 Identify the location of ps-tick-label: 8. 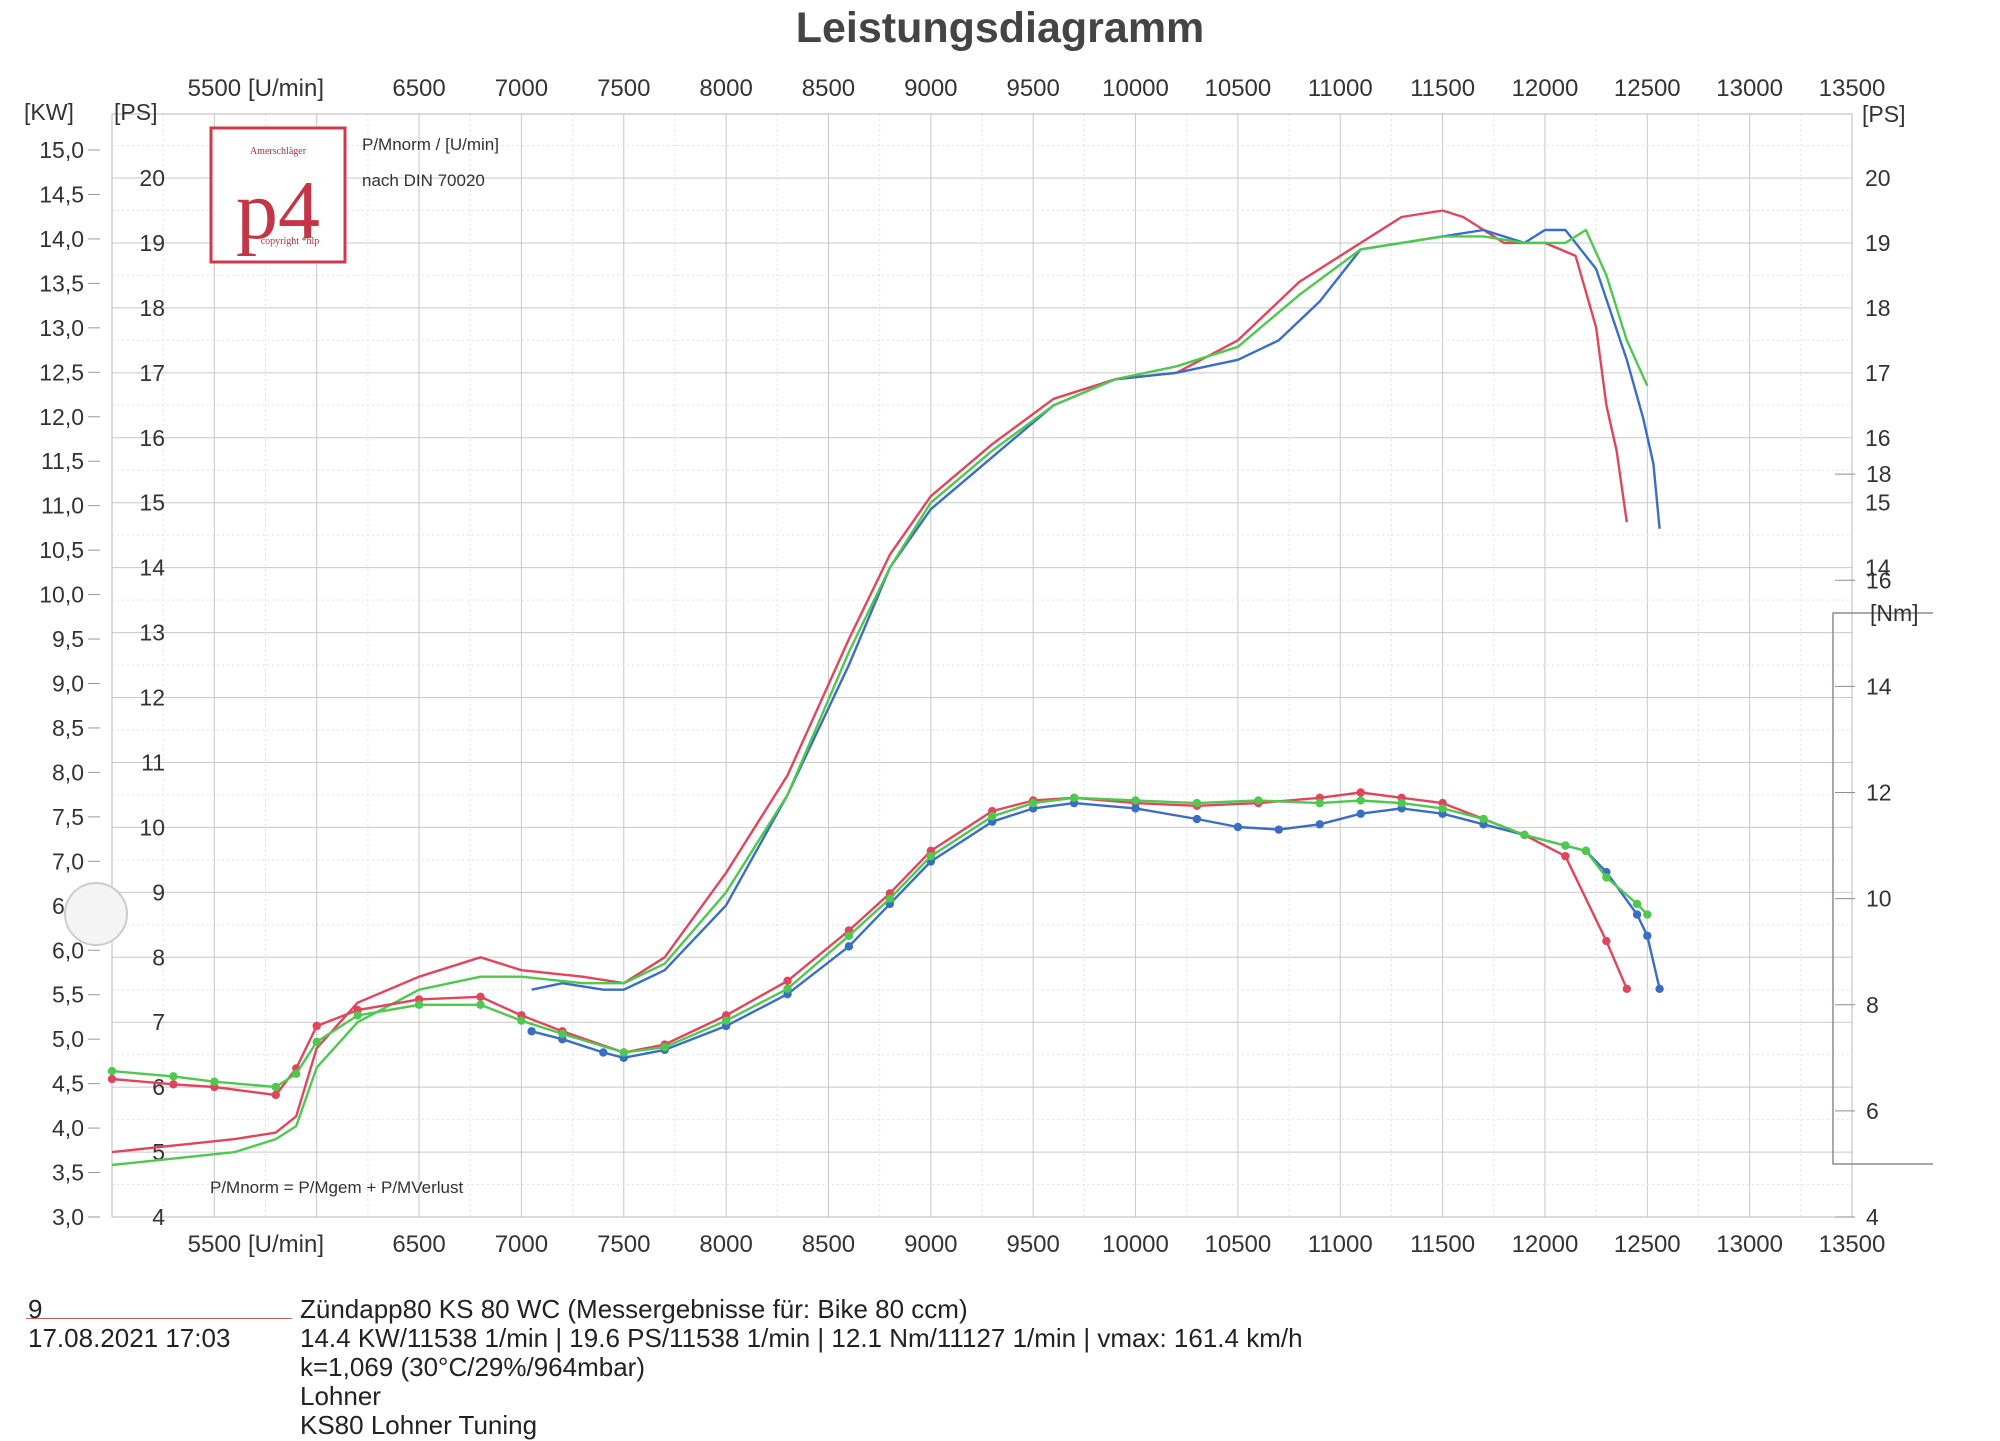
(158, 957).